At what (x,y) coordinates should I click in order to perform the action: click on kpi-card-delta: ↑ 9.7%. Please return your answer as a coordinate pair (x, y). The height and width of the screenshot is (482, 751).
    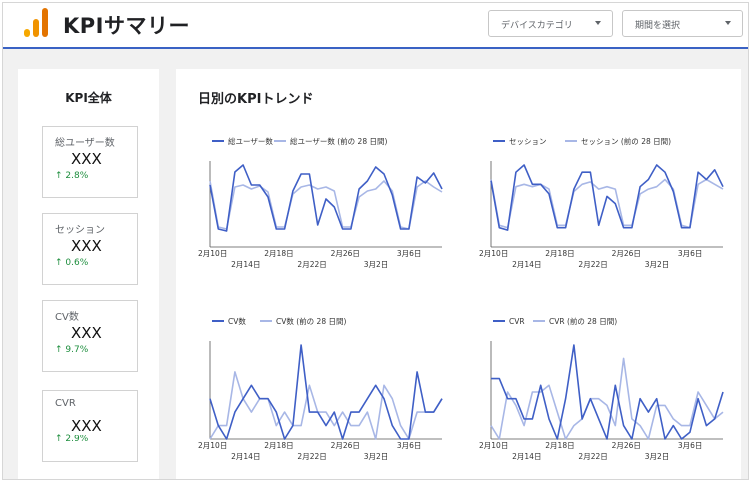
    Looking at the image, I should click on (72, 350).